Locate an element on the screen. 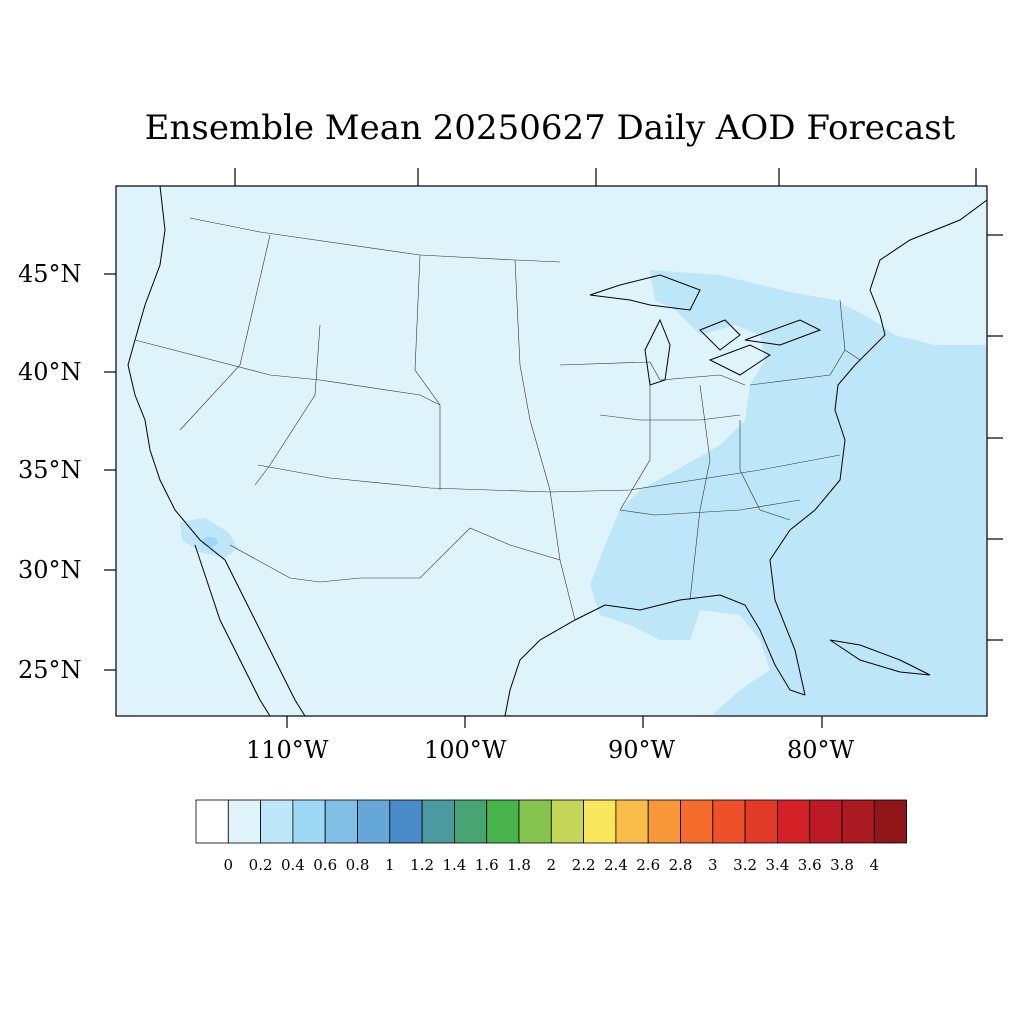 This screenshot has width=1024, height=1024. colorbar-tick-label: 4 is located at coordinates (874, 865).